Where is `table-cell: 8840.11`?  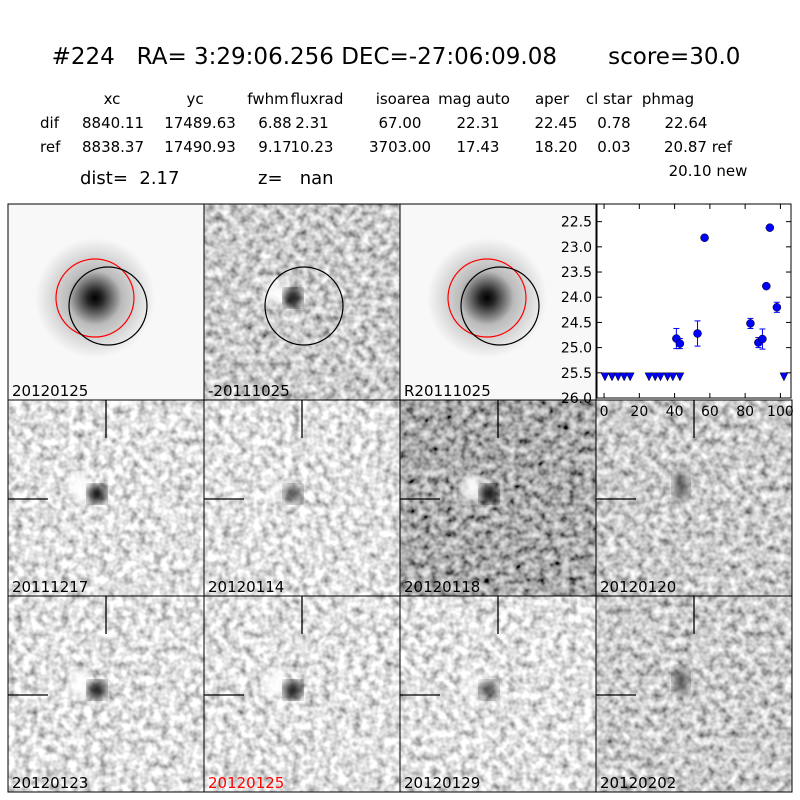
table-cell: 8840.11 is located at coordinates (113, 123).